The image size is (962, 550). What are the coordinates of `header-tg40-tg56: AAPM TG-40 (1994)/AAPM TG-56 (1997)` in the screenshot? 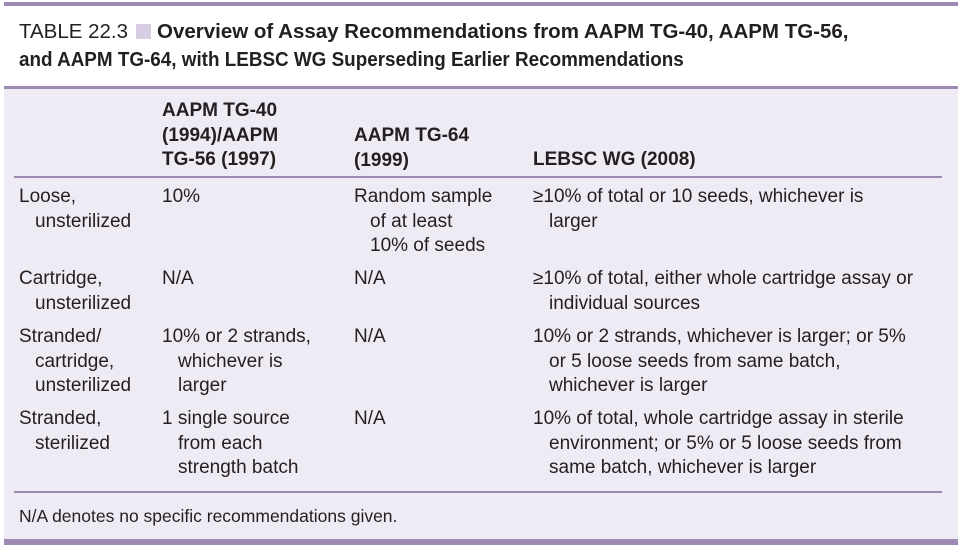 It's located at (220, 136).